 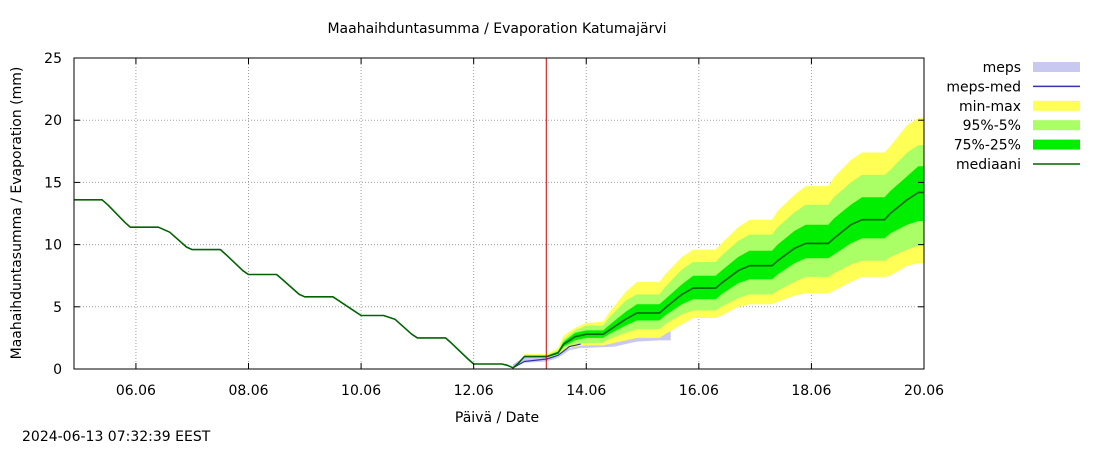 I want to click on x-tick-label: 08.06, so click(x=248, y=391).